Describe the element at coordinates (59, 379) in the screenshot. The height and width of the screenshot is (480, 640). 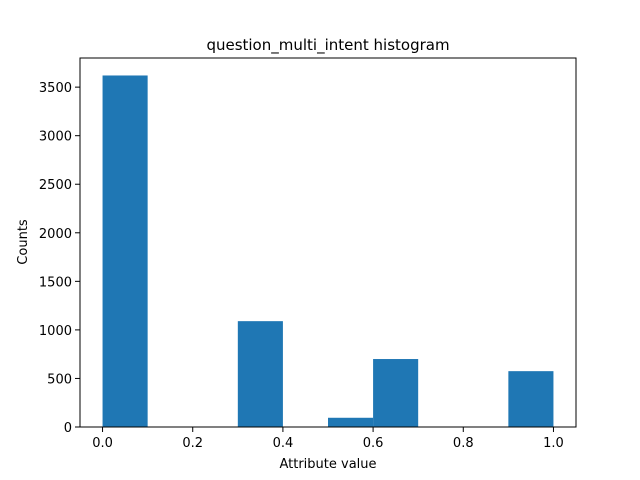
I see `y-tick-label-1: 500` at that location.